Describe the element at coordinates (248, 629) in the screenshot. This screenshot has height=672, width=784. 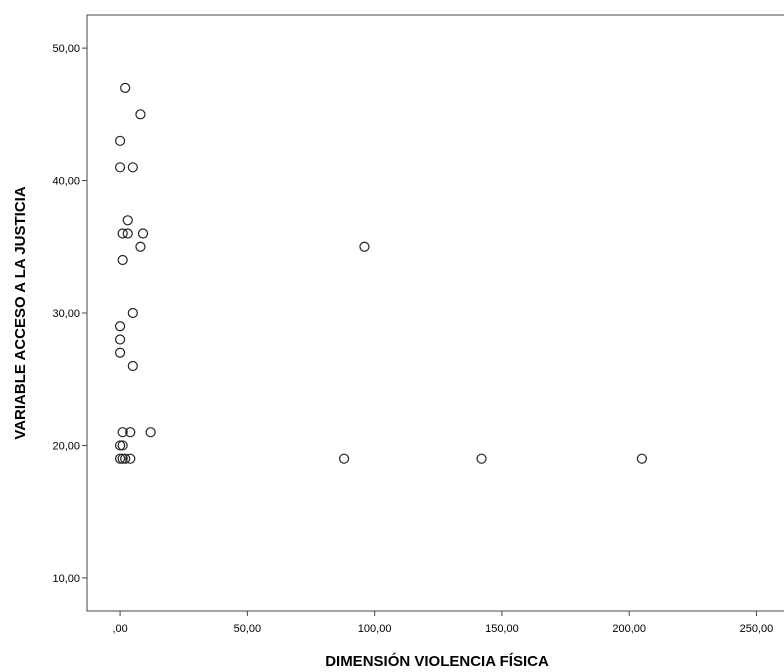
I see `x-tick-label: 50,00` at that location.